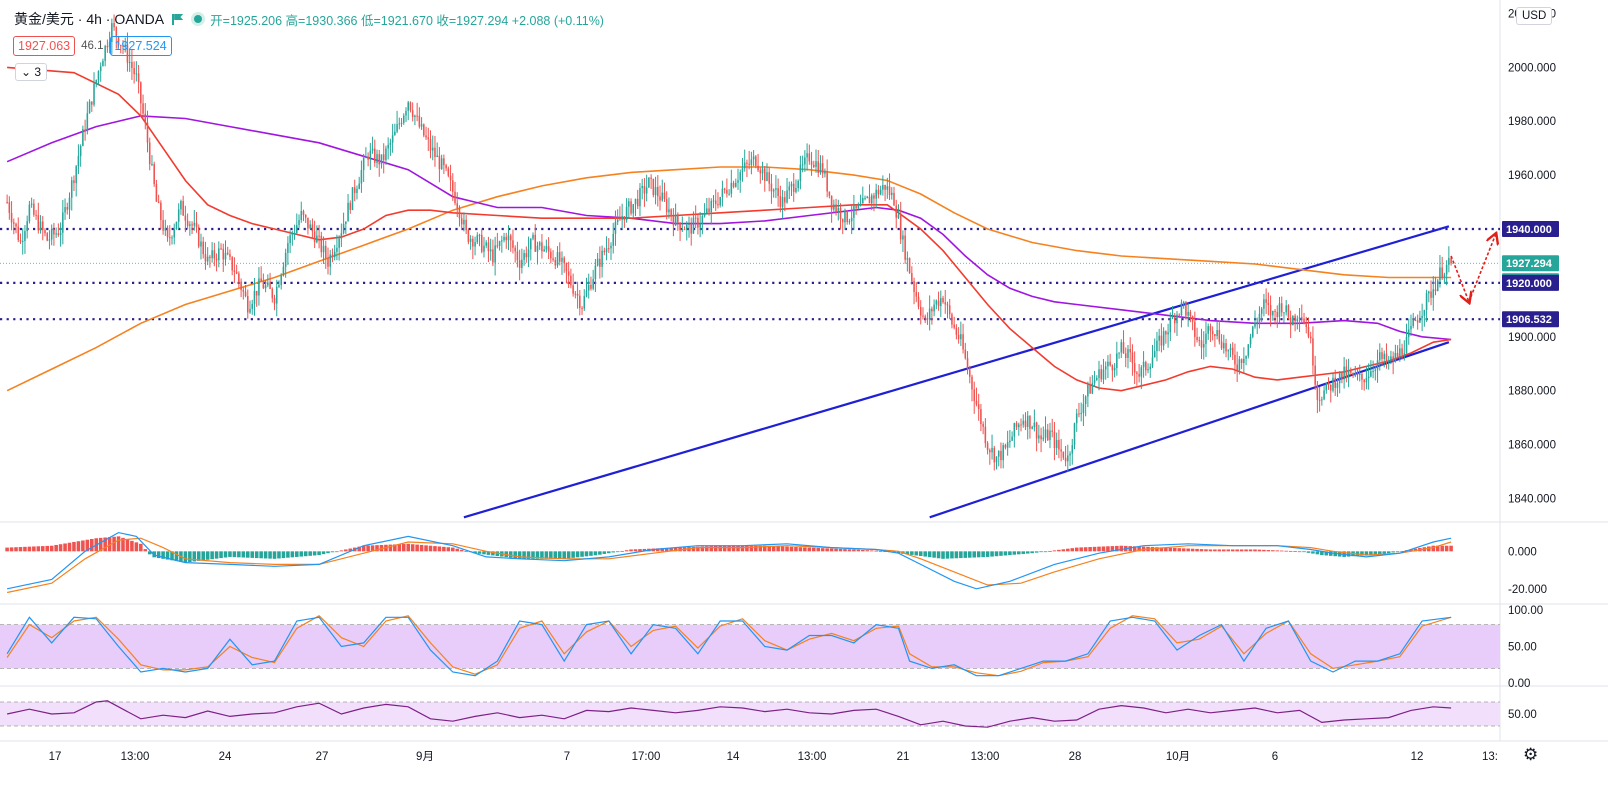 This screenshot has width=1608, height=791. What do you see at coordinates (1529, 284) in the screenshot?
I see `price-label-text: 1920.000` at bounding box center [1529, 284].